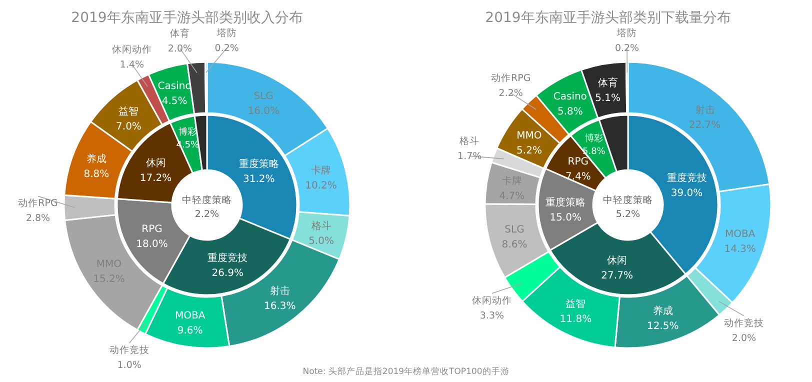  Describe the element at coordinates (259, 180) in the screenshot. I see `data-label: 31.2%` at that location.